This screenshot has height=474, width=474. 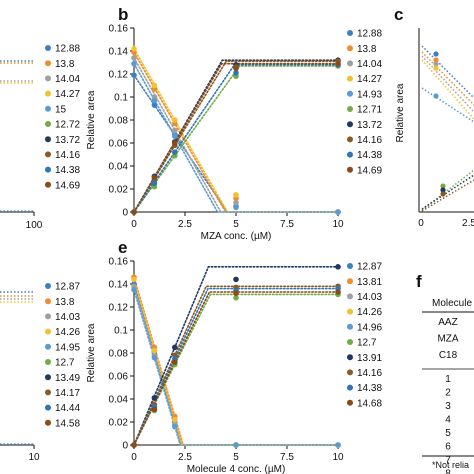 I want to click on panel-f-table: f Molecule AAZ MZA C18 1 2 3 4 5 6 7 8 *Not relia, so click(x=445, y=373).